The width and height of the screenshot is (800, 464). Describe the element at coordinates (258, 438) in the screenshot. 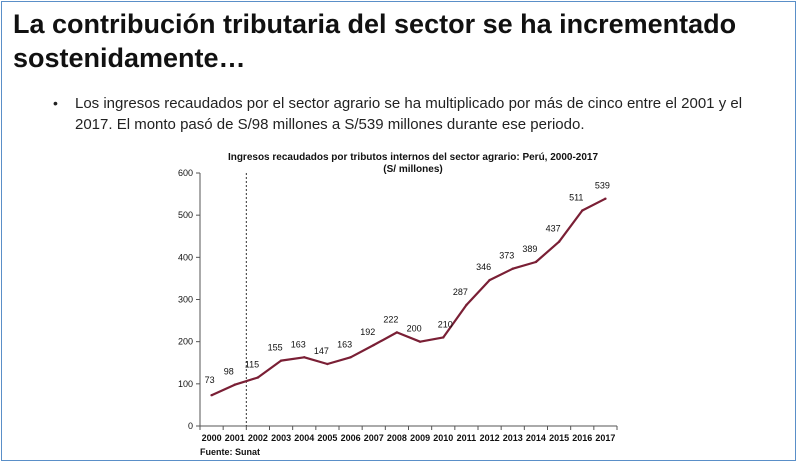

I see `x-tick-label: 2002` at that location.